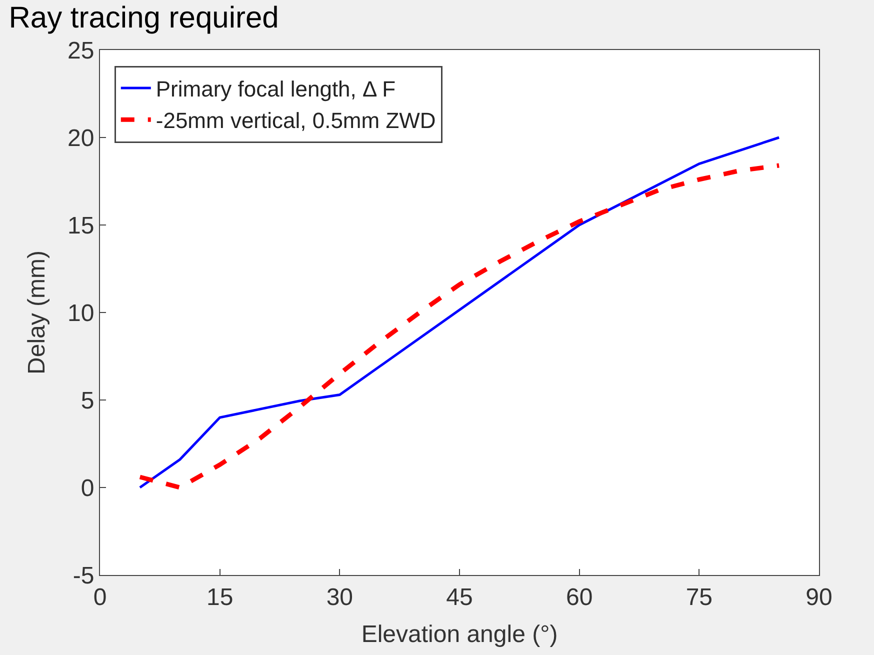 The height and width of the screenshot is (655, 874). Describe the element at coordinates (296, 121) in the screenshot. I see `legend-label: -25mm vertical, 0.5mm ZWD` at that location.